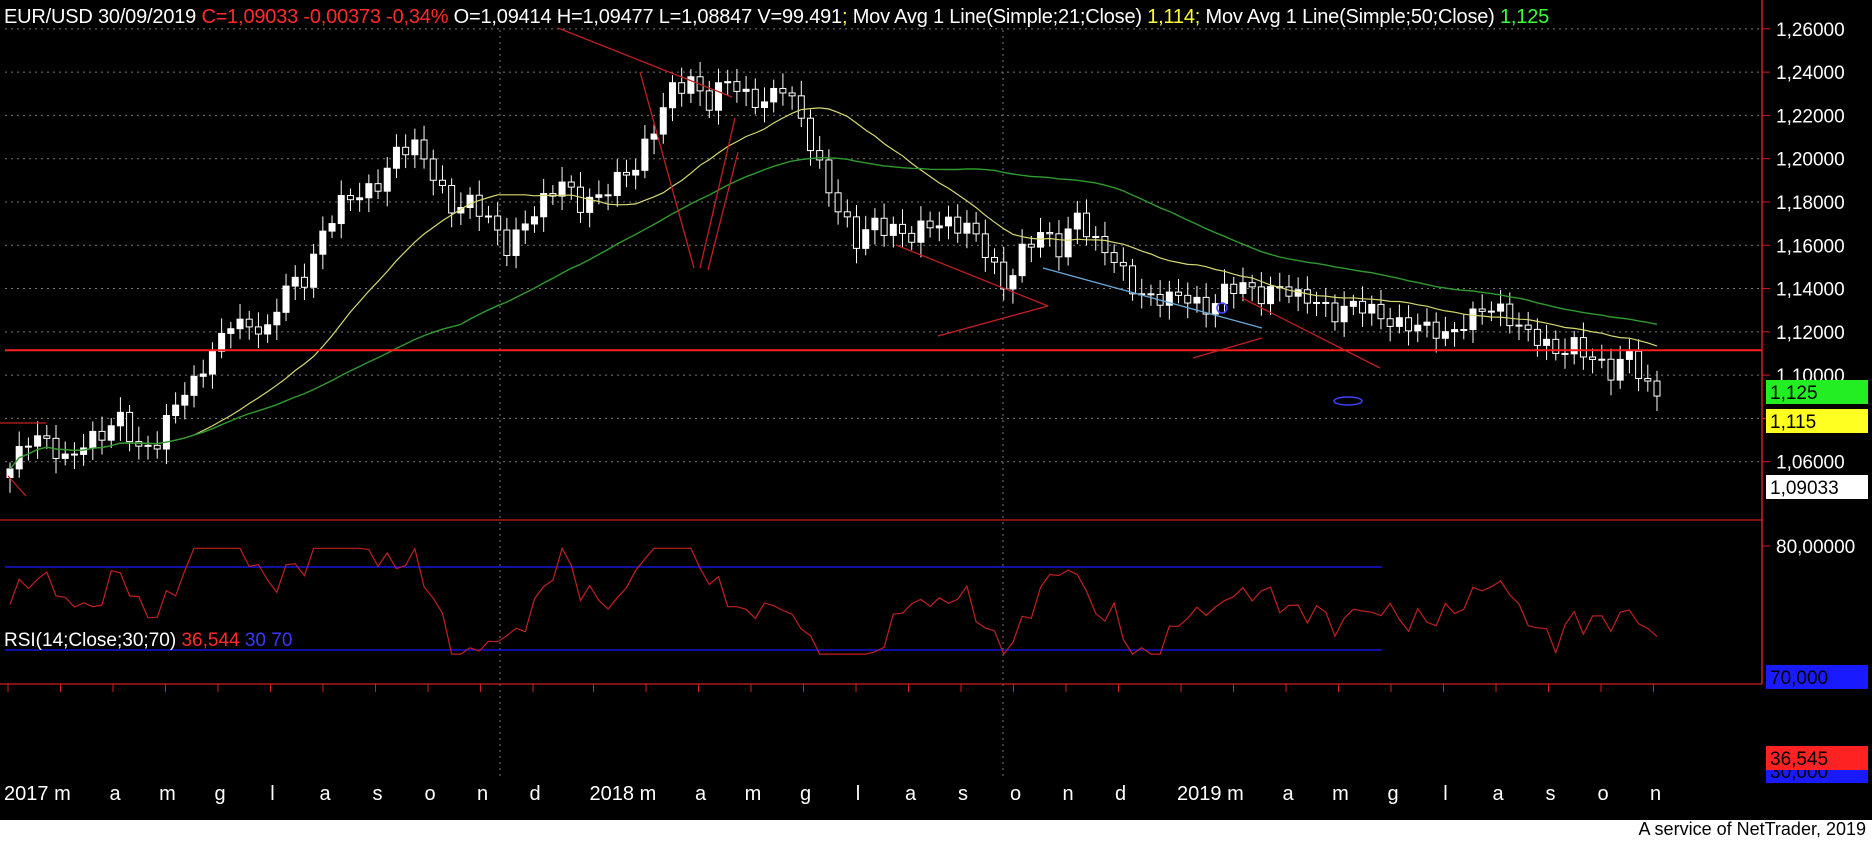  I want to click on trendline-blue, so click(1152, 298).